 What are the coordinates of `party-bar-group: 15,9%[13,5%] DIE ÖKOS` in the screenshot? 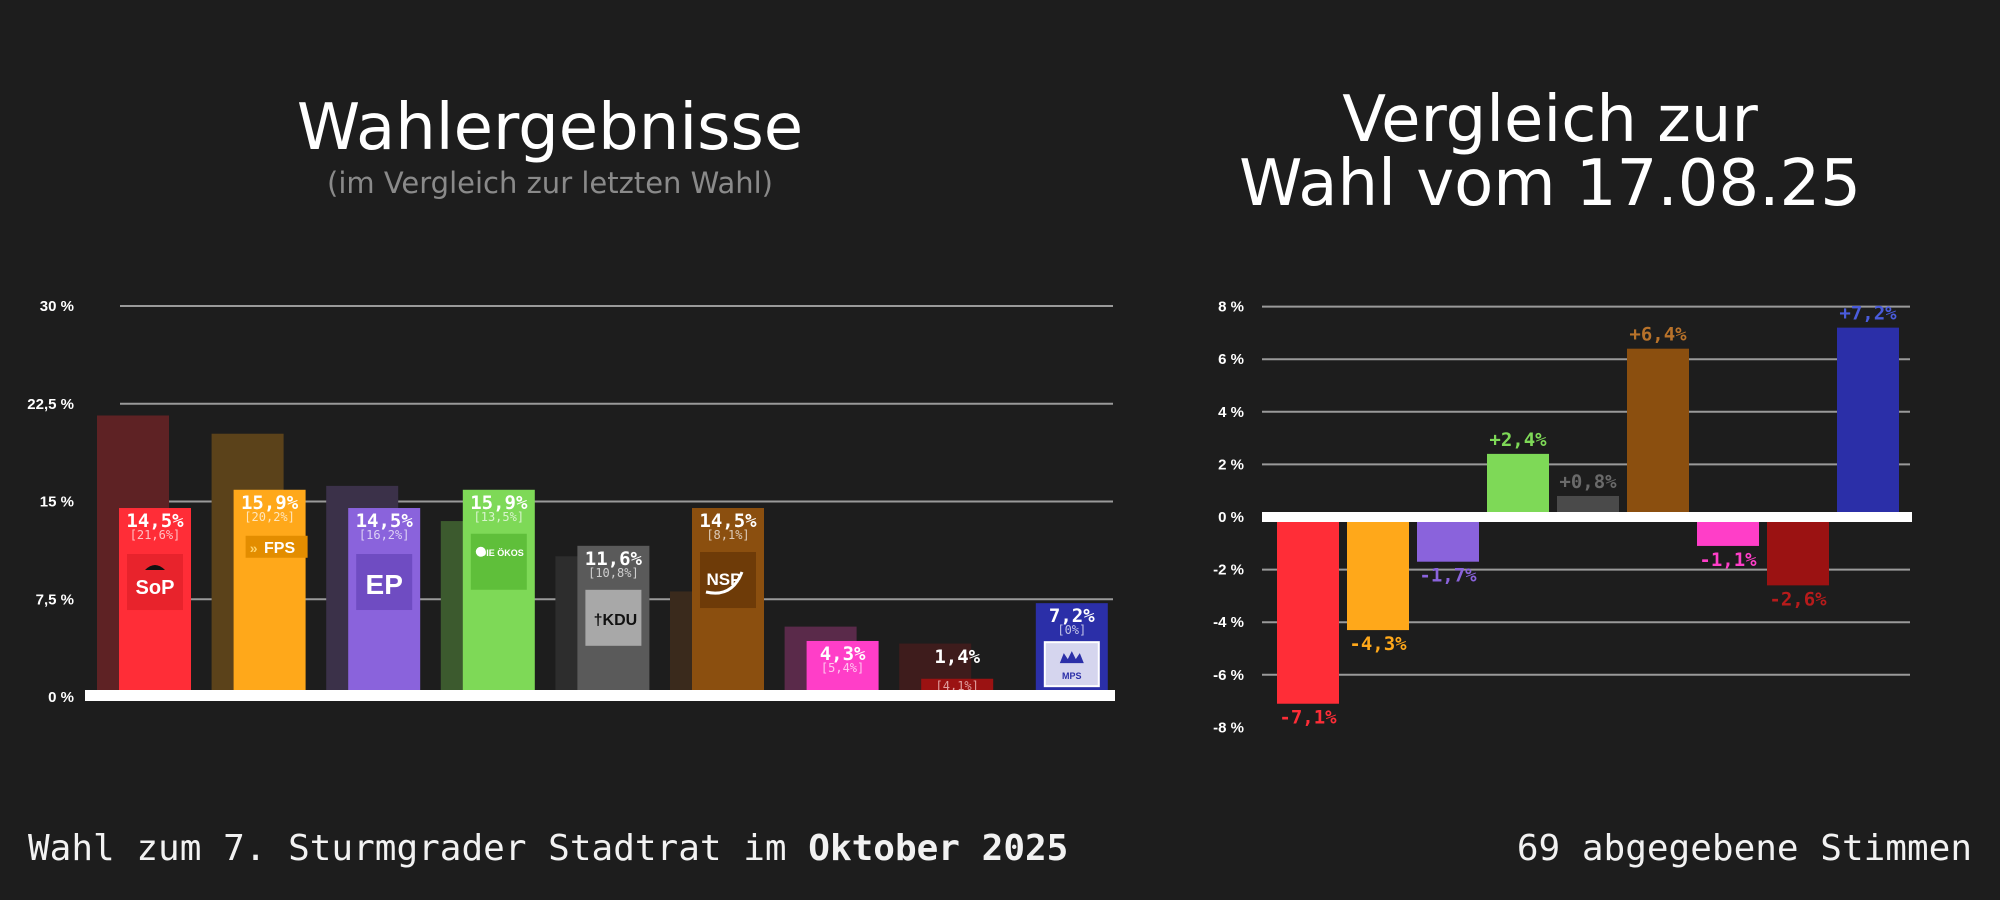 It's located at (487, 593).